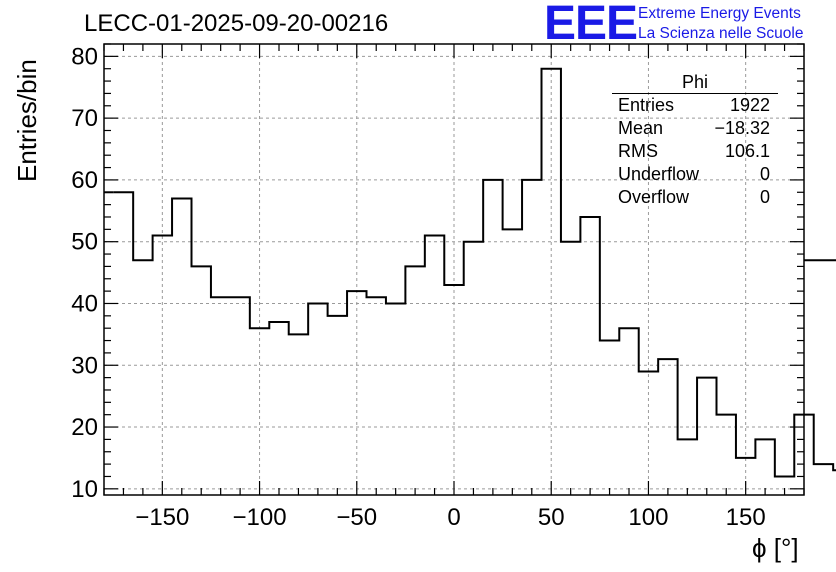 This screenshot has width=836, height=572. What do you see at coordinates (695, 105) in the screenshot?
I see `stats-row-entries: Entries 1922` at bounding box center [695, 105].